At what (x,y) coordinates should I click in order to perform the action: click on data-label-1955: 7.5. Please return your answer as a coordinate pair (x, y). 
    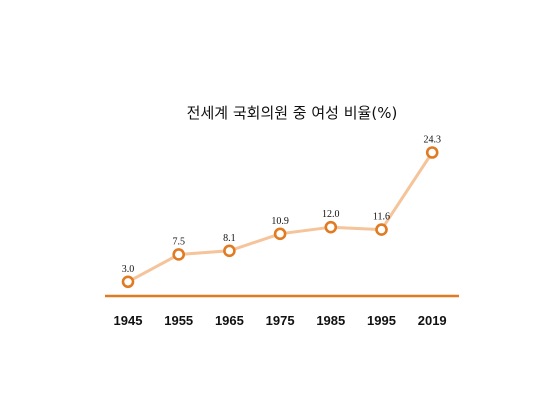
    Looking at the image, I should click on (178, 241).